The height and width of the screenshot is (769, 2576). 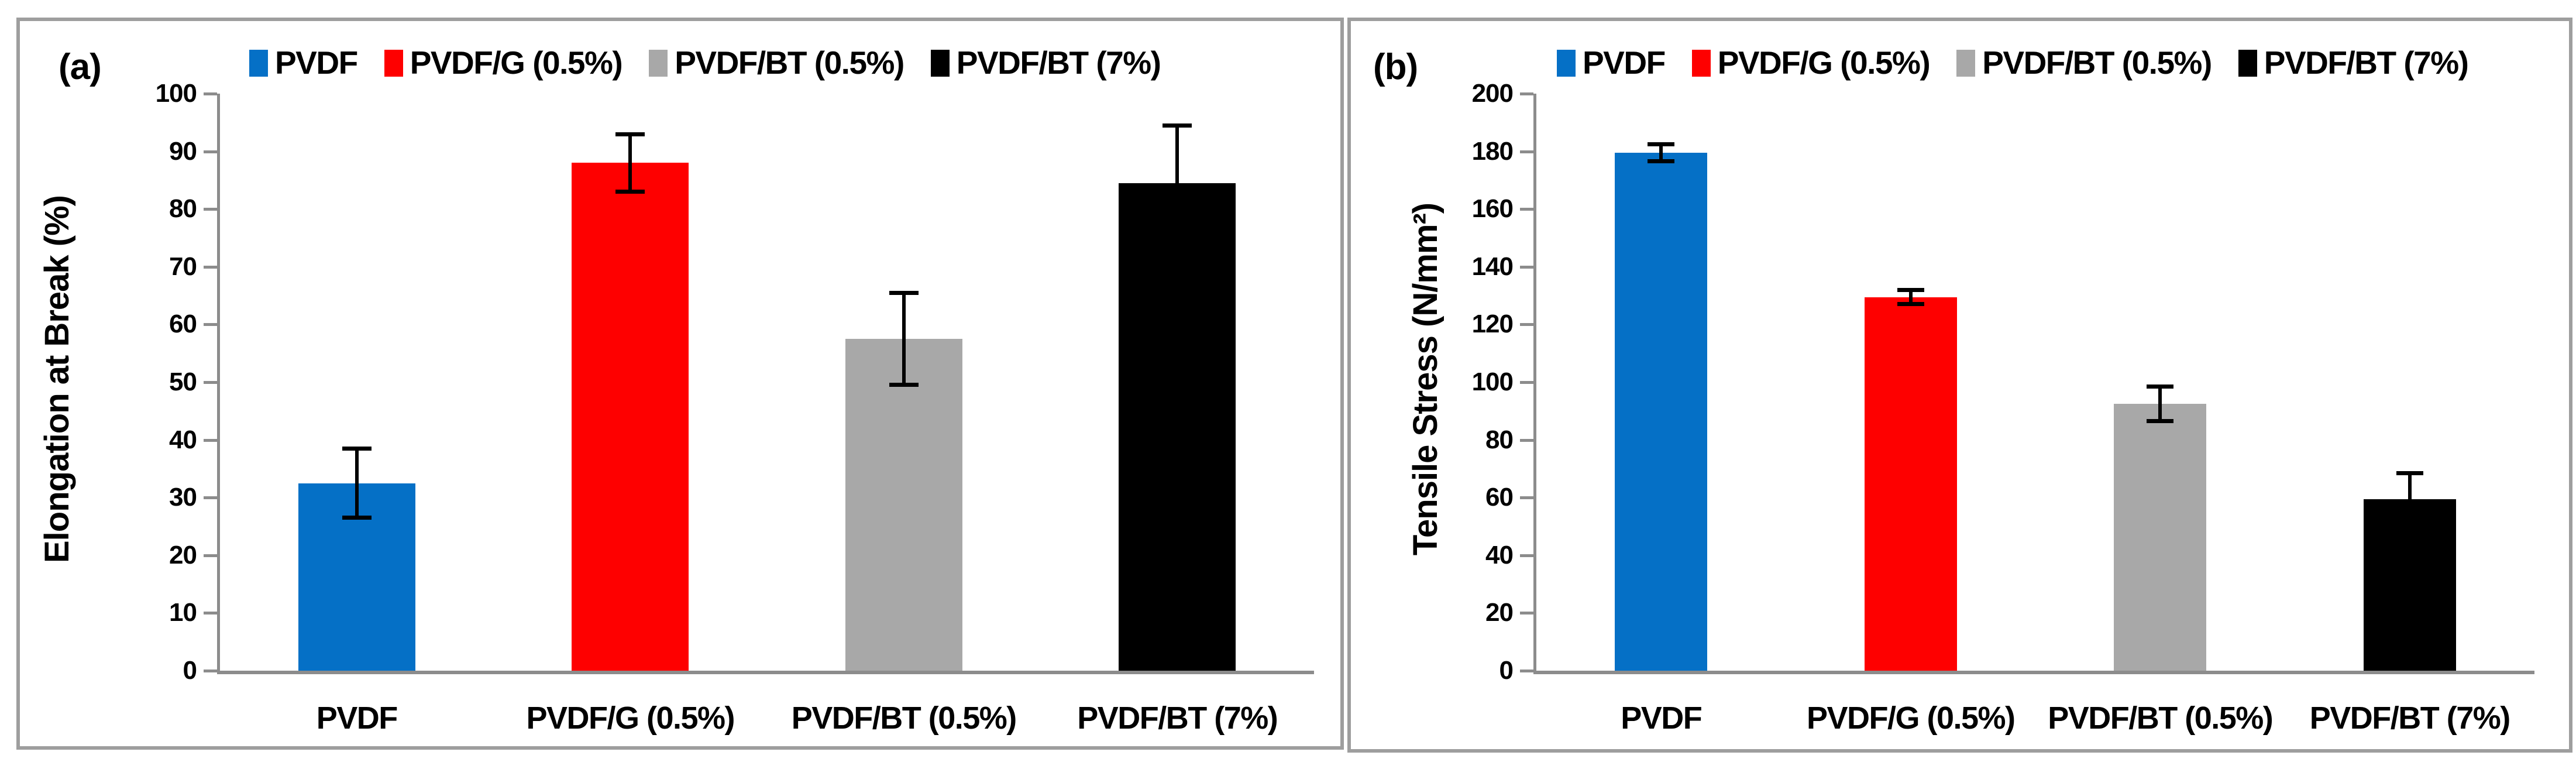 What do you see at coordinates (1492, 93) in the screenshot?
I see `y-tick-label: 200` at bounding box center [1492, 93].